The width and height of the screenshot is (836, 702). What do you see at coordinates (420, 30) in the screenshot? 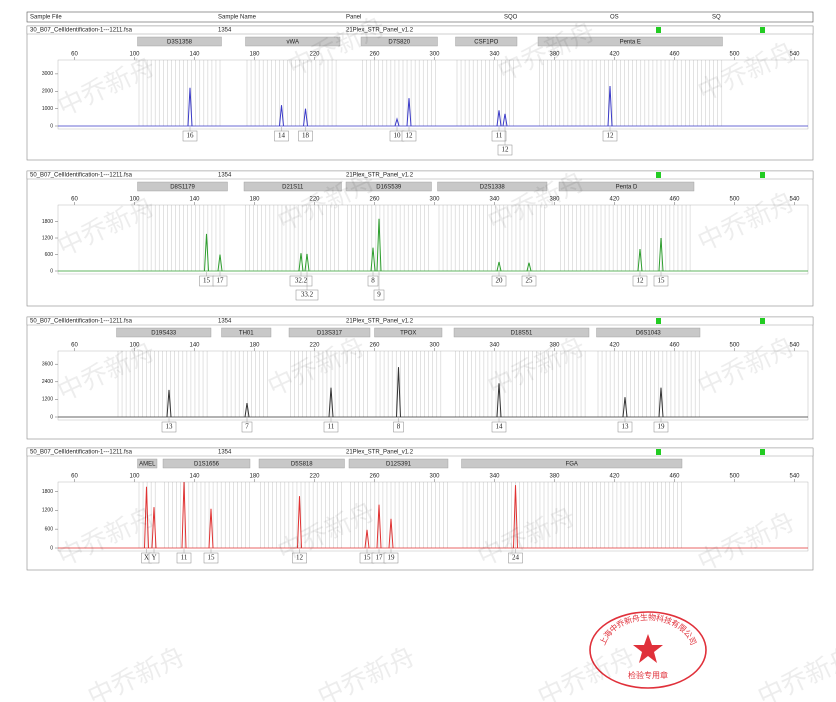
I see `panel-header` at bounding box center [420, 30].